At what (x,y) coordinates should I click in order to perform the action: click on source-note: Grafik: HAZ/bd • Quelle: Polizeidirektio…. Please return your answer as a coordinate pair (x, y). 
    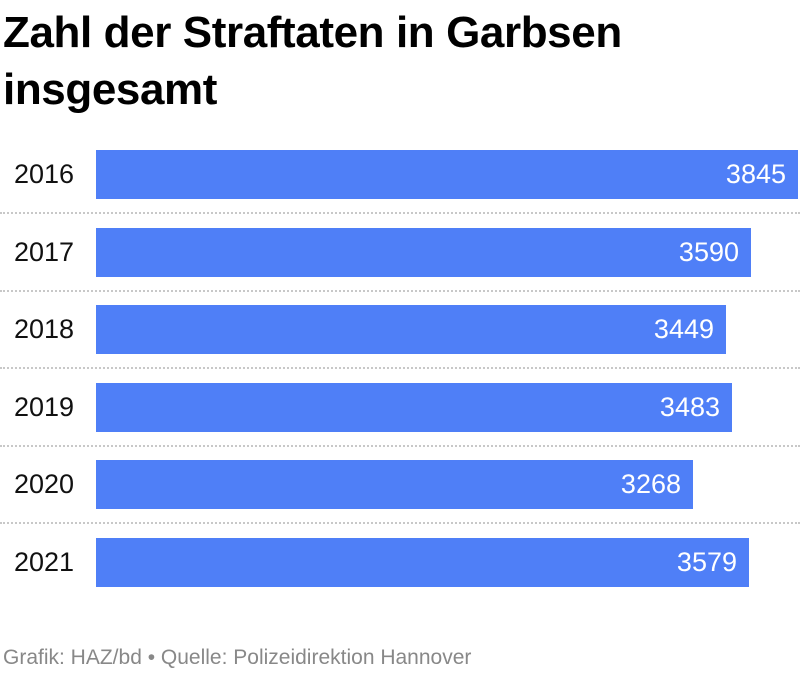
    Looking at the image, I should click on (237, 657).